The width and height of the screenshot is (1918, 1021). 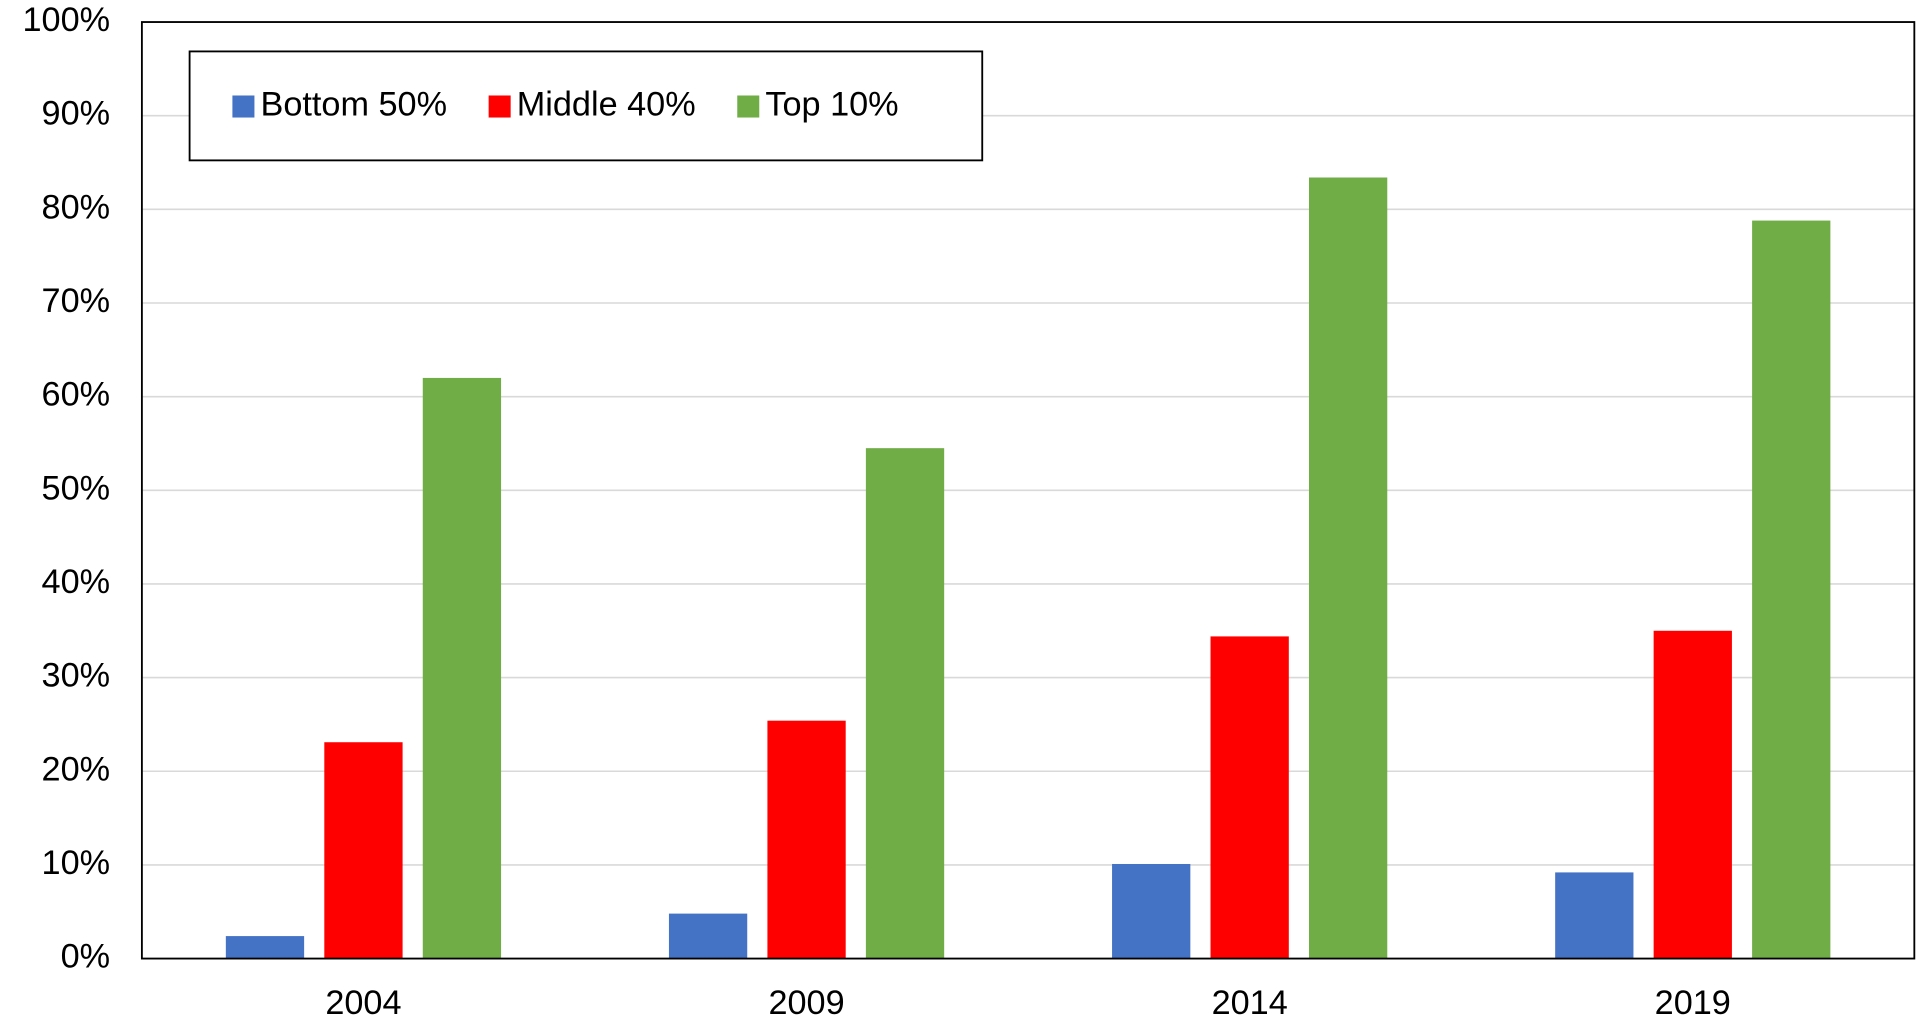 I want to click on y-tick-label: 60%, so click(x=76, y=395).